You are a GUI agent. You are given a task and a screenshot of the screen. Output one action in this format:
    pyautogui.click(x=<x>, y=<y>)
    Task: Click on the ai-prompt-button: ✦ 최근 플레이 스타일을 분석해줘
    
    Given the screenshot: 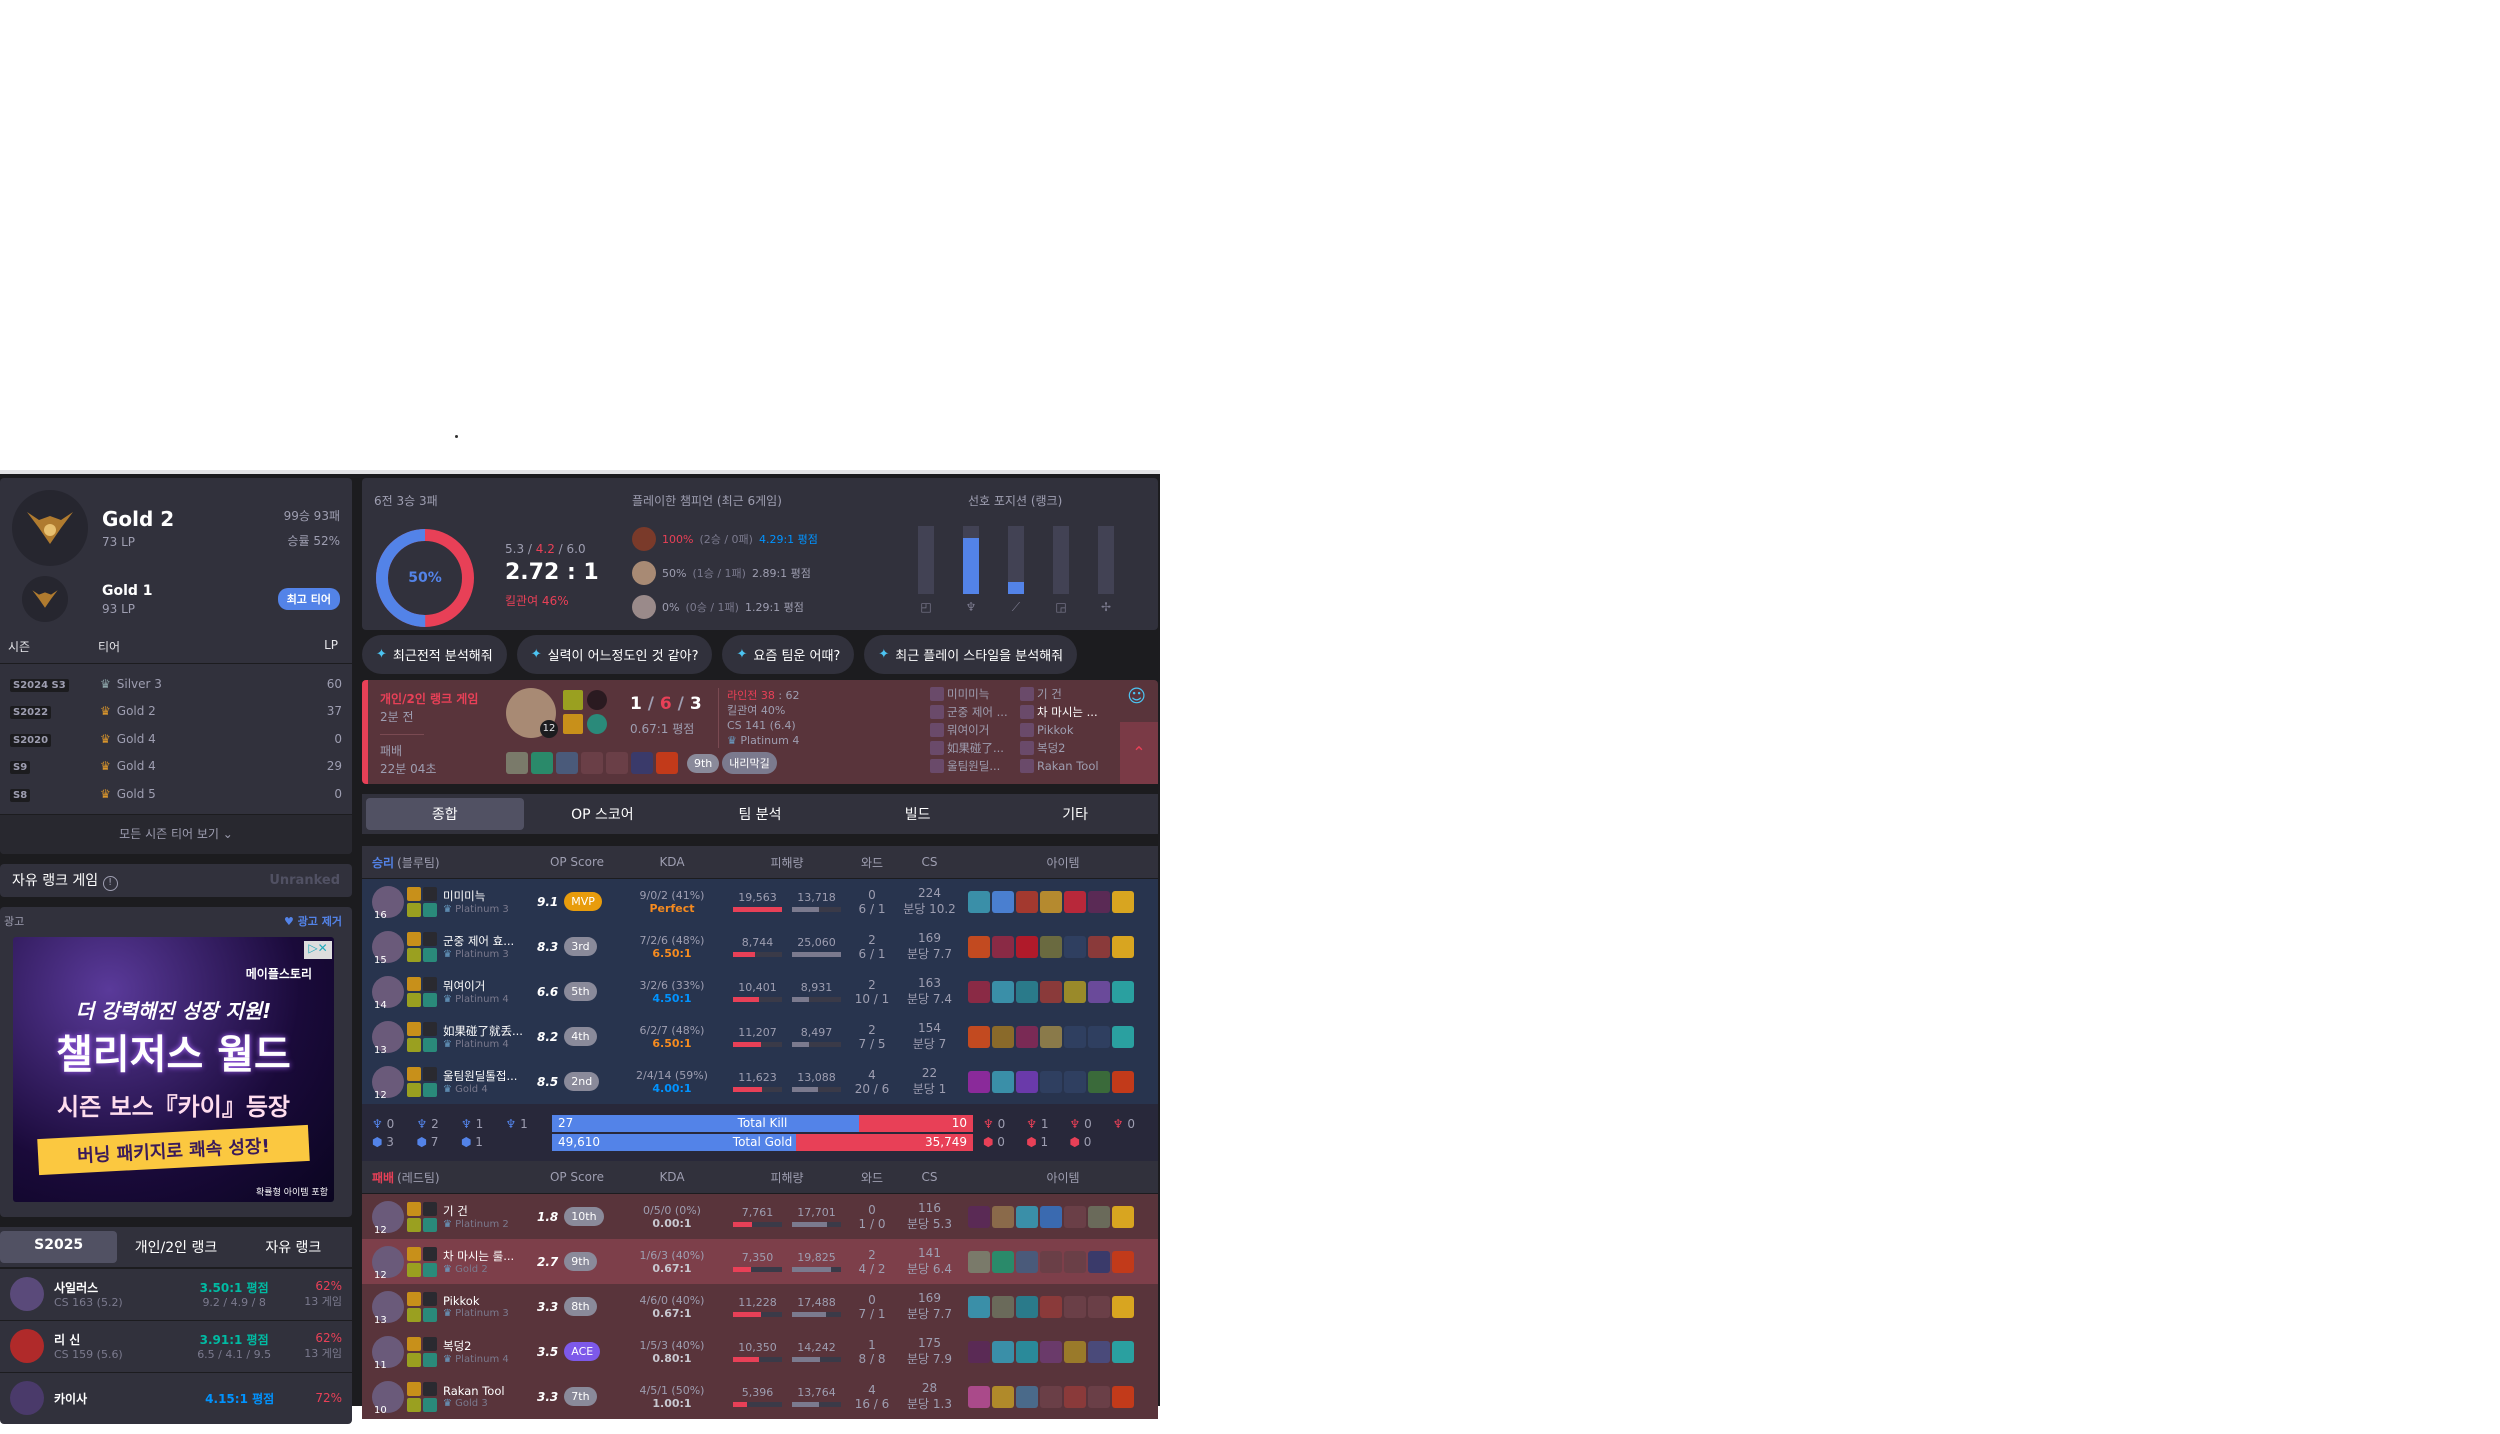 What is the action you would take?
    pyautogui.click(x=971, y=654)
    